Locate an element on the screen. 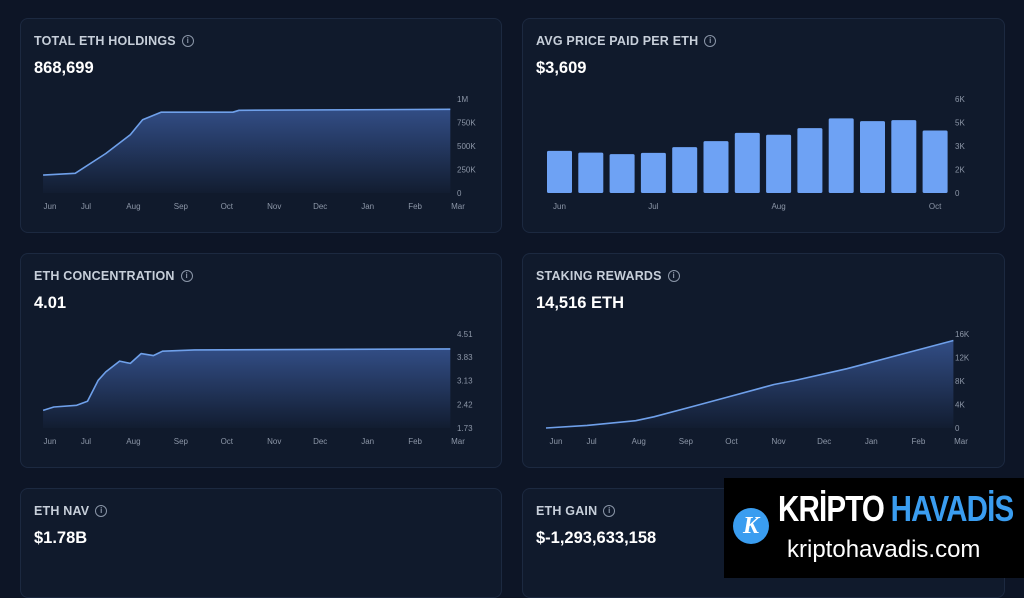 This screenshot has width=1024, height=598. brand-part-2: HAVADİS is located at coordinates (952, 508).